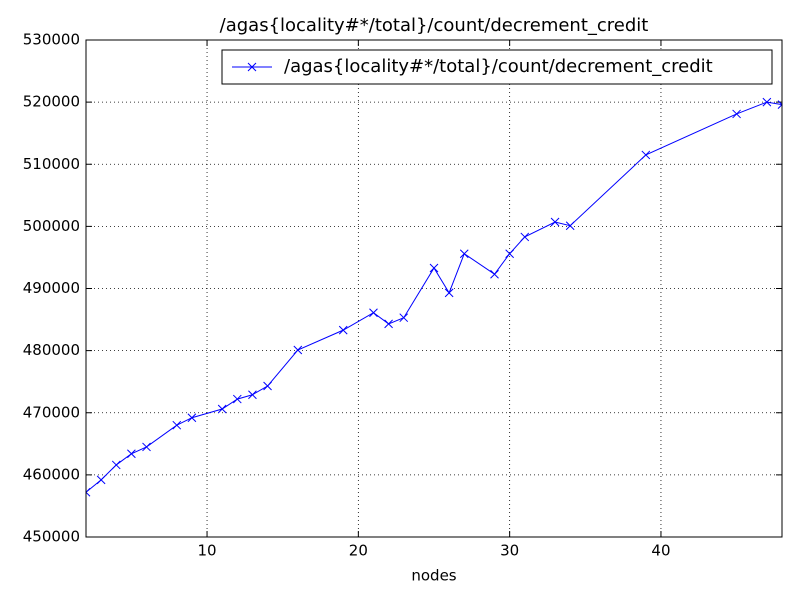 This screenshot has width=800, height=600. I want to click on legend-marker, so click(252, 67).